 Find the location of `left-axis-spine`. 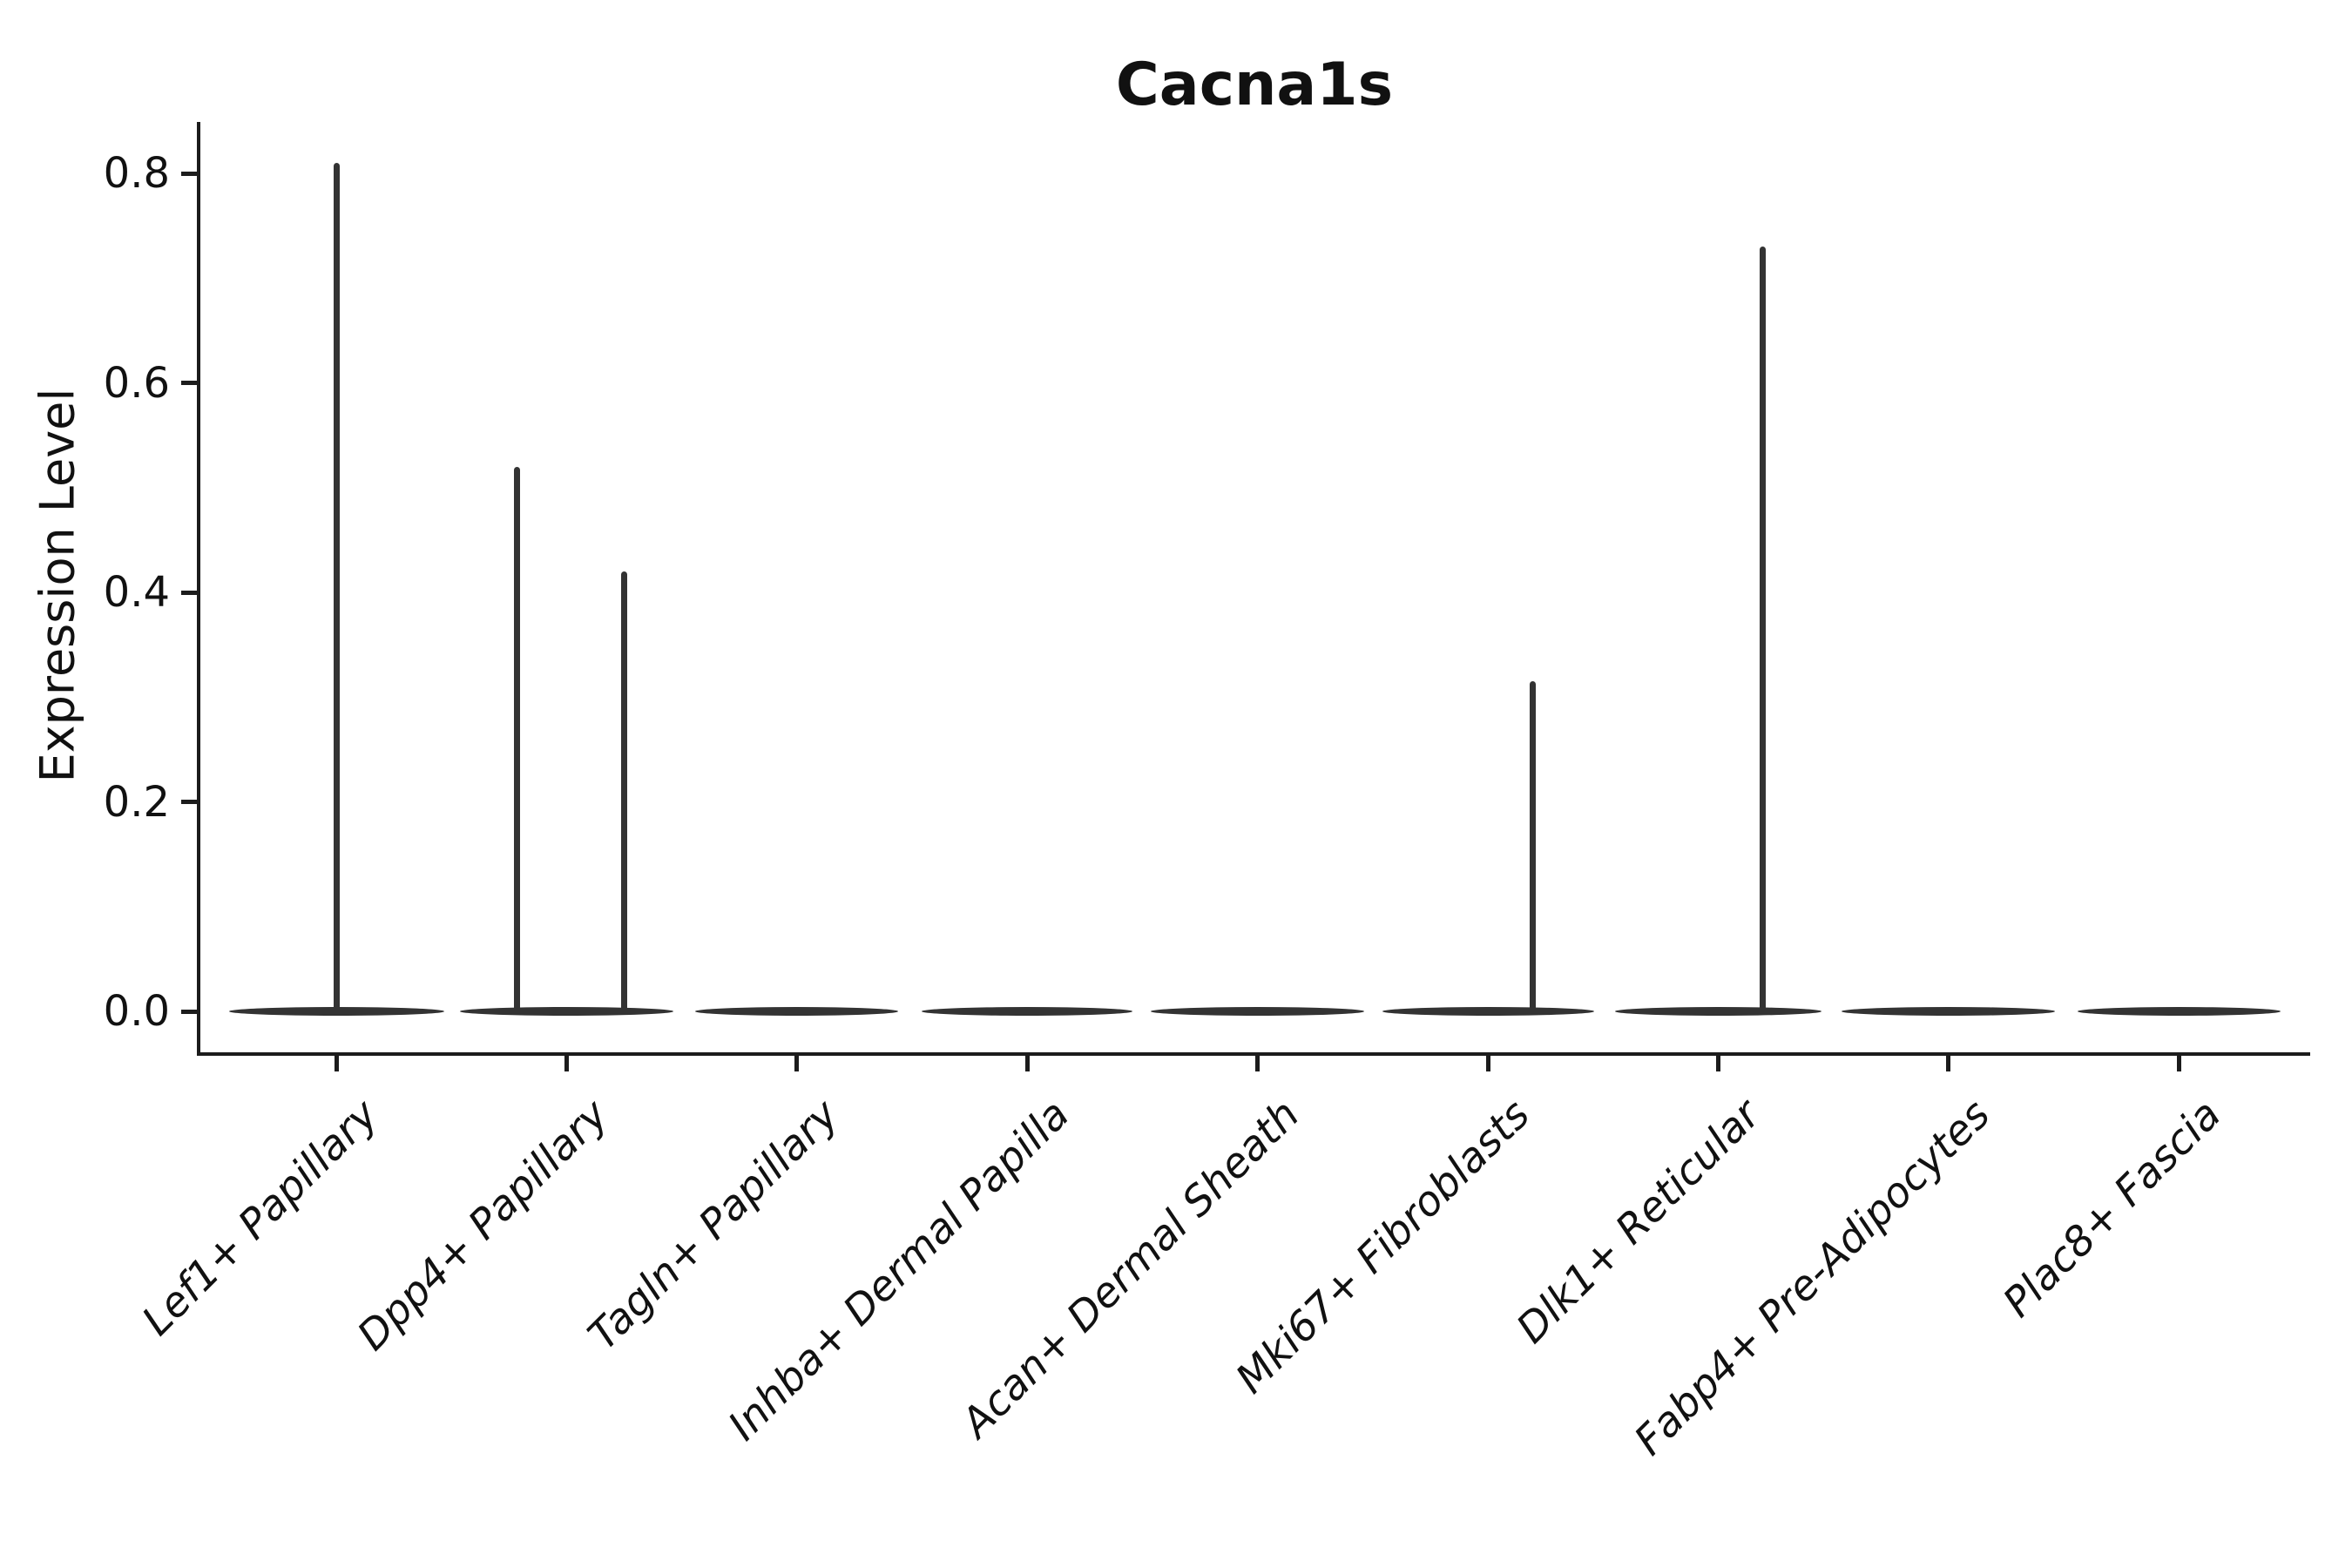

left-axis-spine is located at coordinates (198, 589).